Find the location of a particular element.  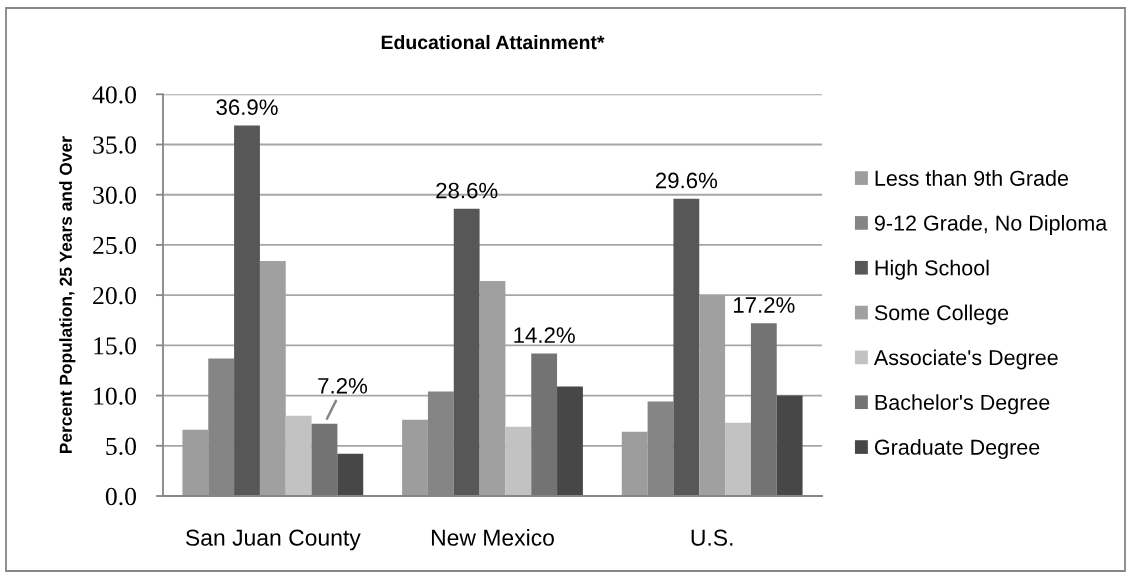

y-tick-label: 0.0 is located at coordinates (121, 496).